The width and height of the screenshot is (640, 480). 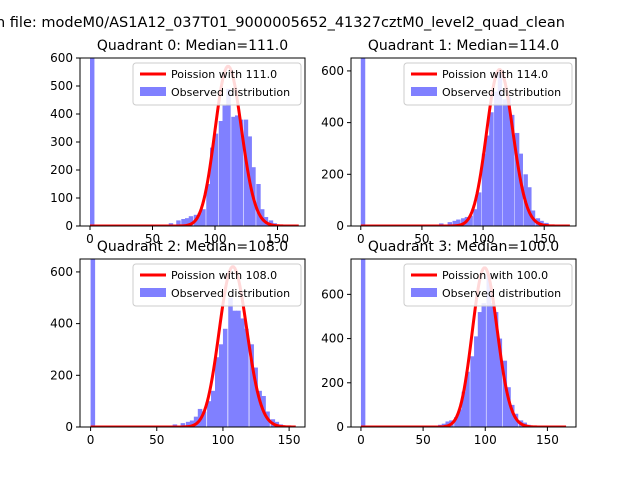 What do you see at coordinates (61, 86) in the screenshot?
I see `y-tick-label: 500` at bounding box center [61, 86].